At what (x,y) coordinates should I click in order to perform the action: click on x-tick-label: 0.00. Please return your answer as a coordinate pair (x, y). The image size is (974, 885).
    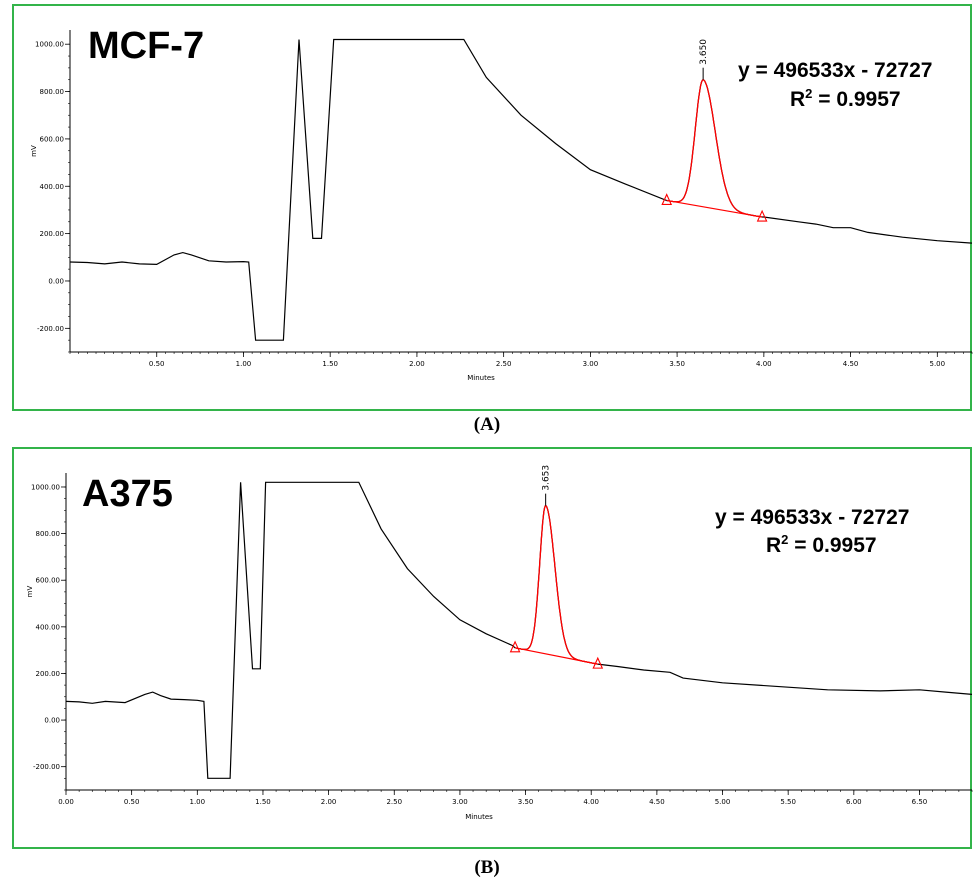
    Looking at the image, I should click on (66, 802).